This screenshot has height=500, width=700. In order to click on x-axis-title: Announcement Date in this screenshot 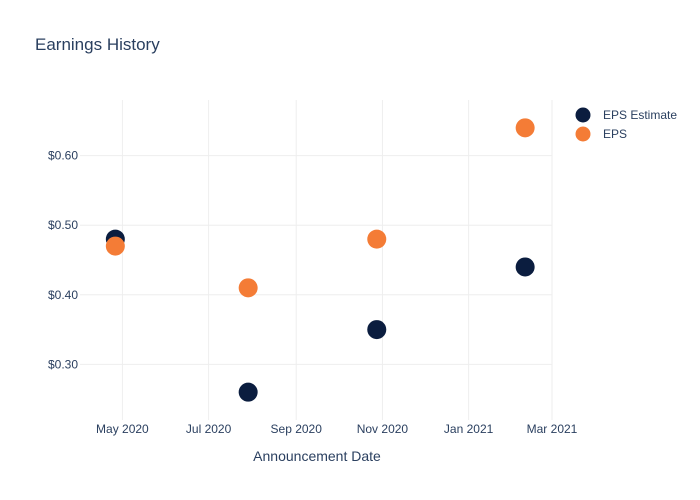, I will do `click(317, 456)`.